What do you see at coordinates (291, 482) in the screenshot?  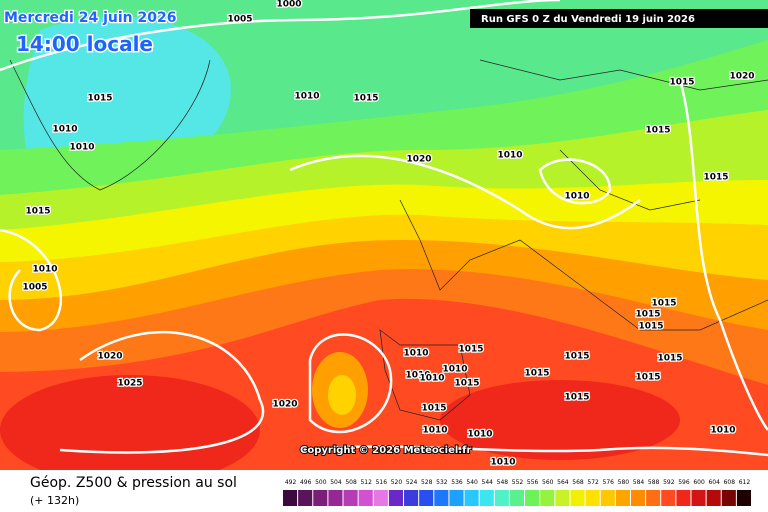 I see `scale-label: 492` at bounding box center [291, 482].